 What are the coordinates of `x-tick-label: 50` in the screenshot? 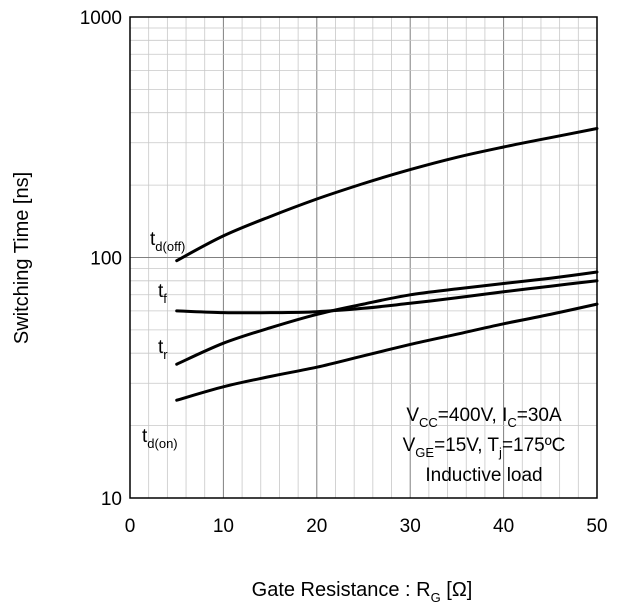 It's located at (596, 526).